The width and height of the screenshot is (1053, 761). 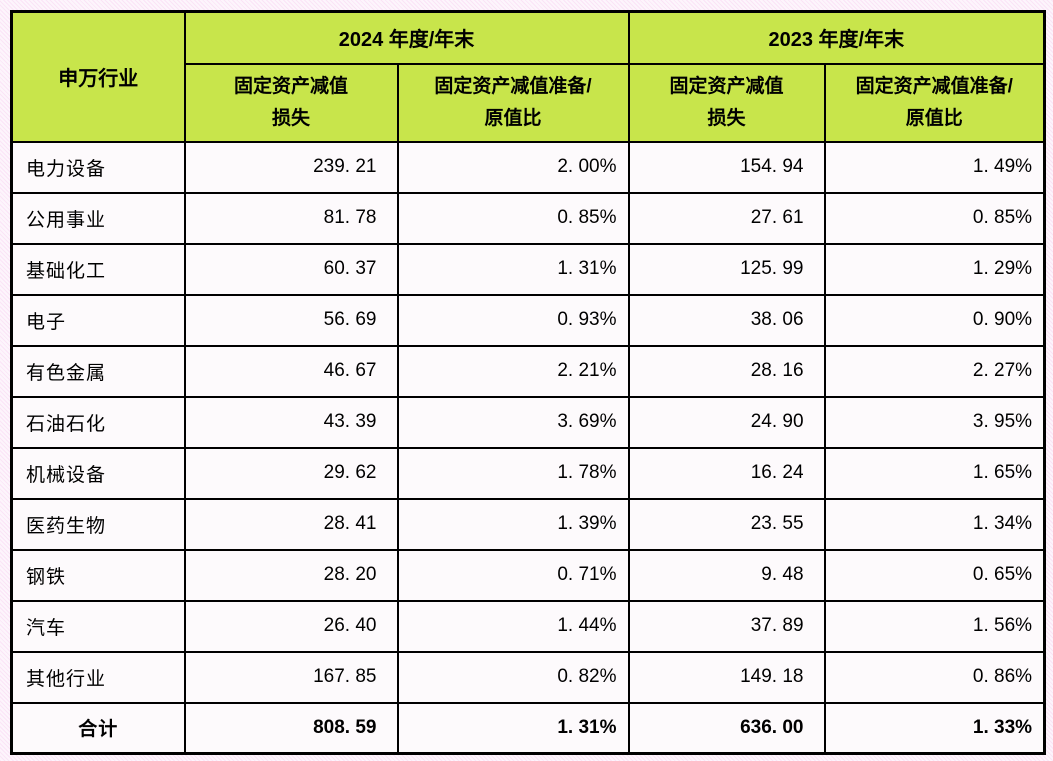 What do you see at coordinates (98, 320) in the screenshot?
I see `industry-cell: 电子` at bounding box center [98, 320].